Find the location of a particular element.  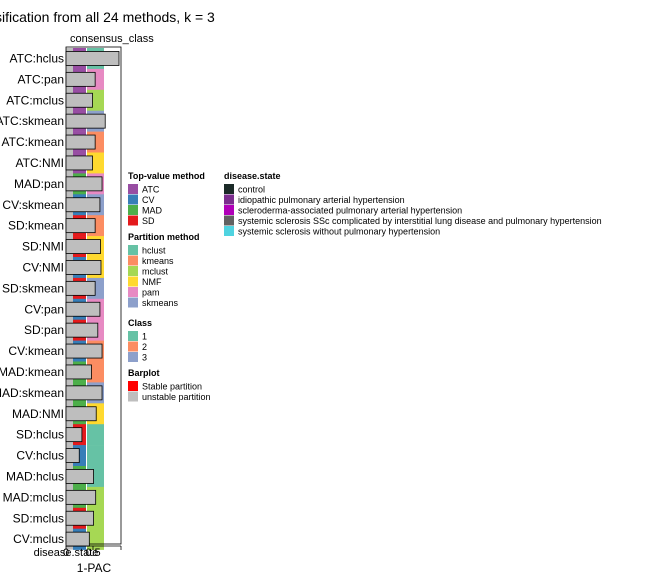

top-value-method-legend-label: CV is located at coordinates (148, 200).